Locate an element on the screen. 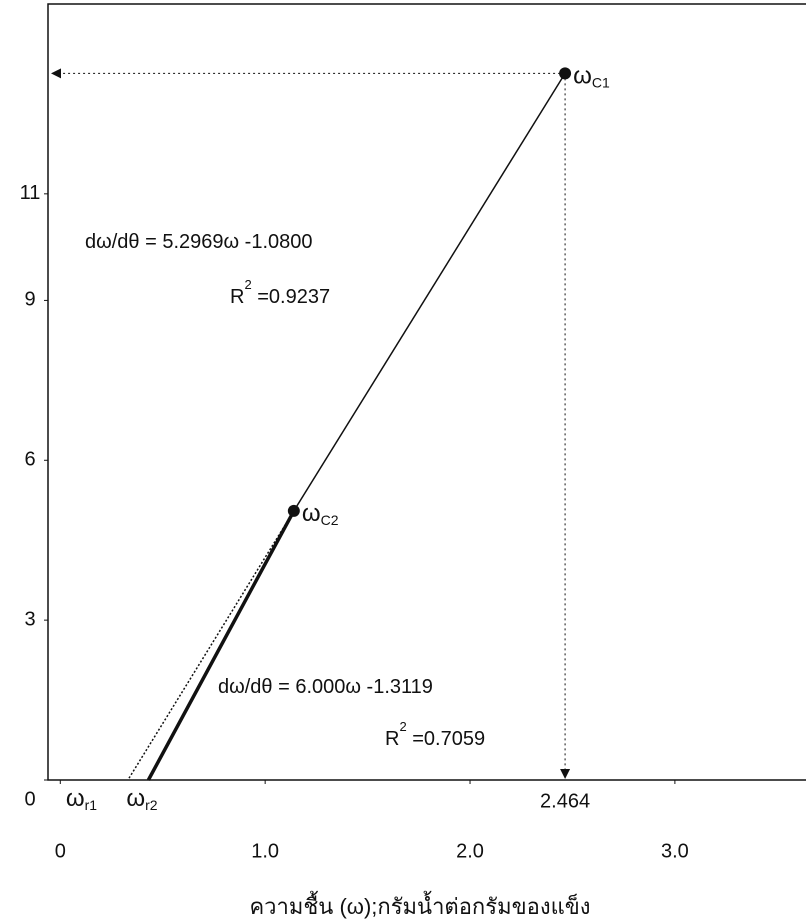 This screenshot has width=806, height=924. y-tick-label: 9 is located at coordinates (29, 300).